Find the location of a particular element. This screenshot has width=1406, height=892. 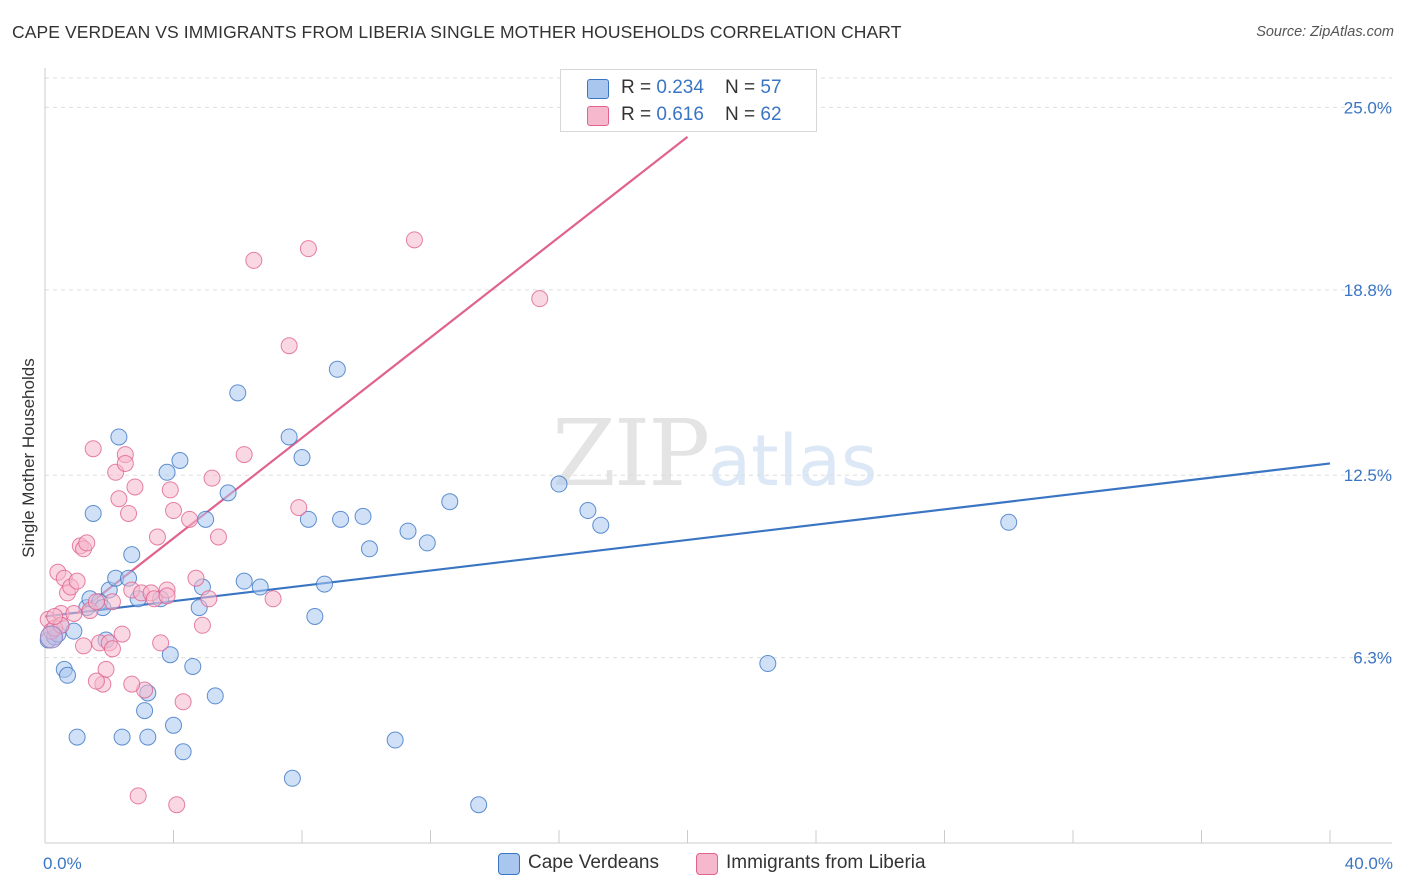

correlation-legend: R = 0.234 N = 57 R = 0.616 N = 62 is located at coordinates (688, 100).